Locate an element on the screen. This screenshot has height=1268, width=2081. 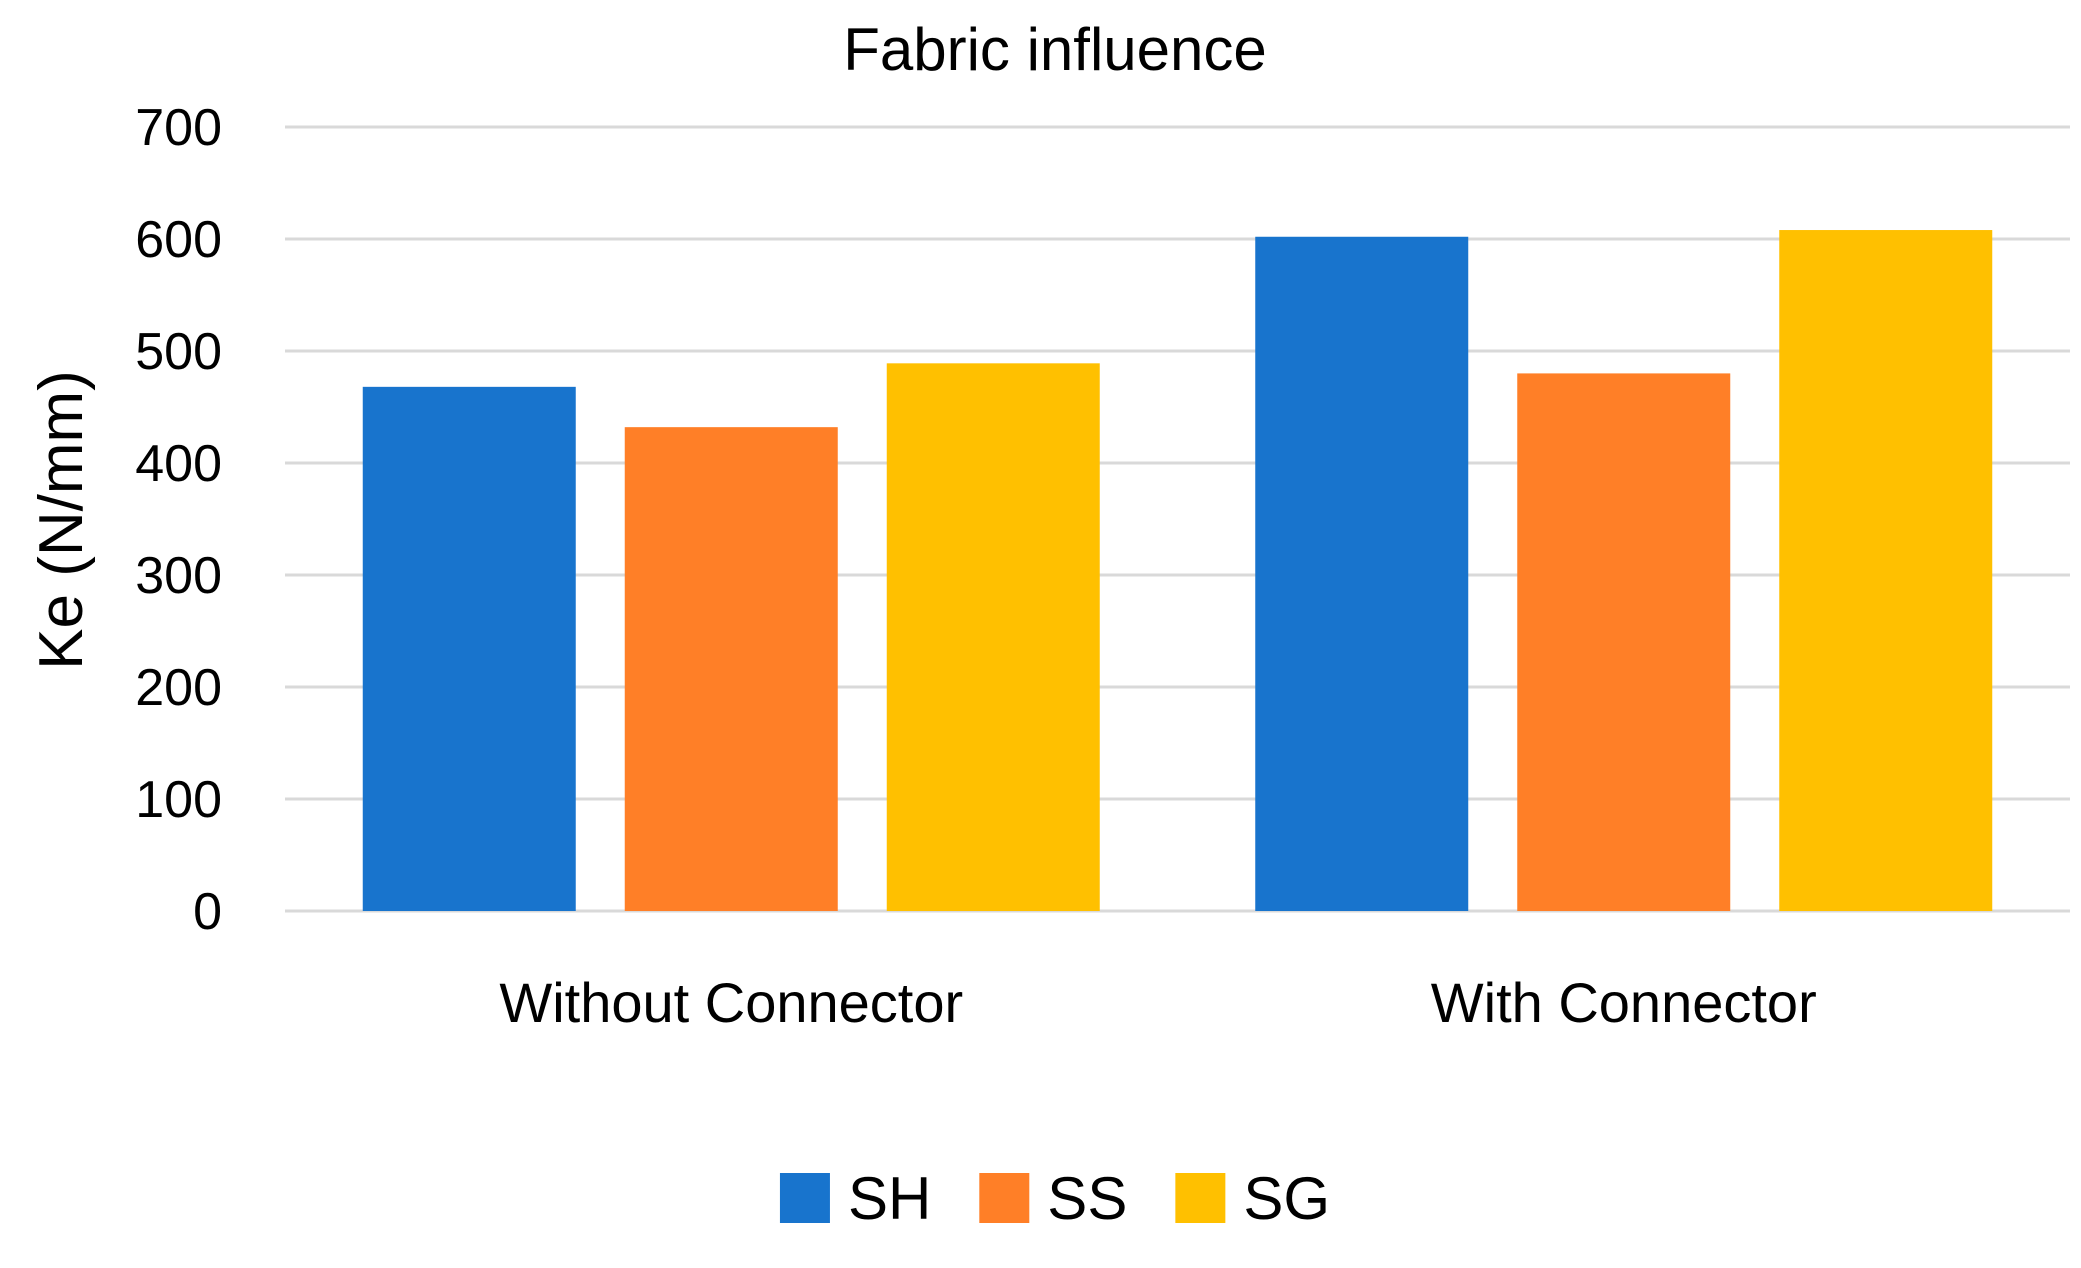
y-tick-label: 0 is located at coordinates (207, 912).